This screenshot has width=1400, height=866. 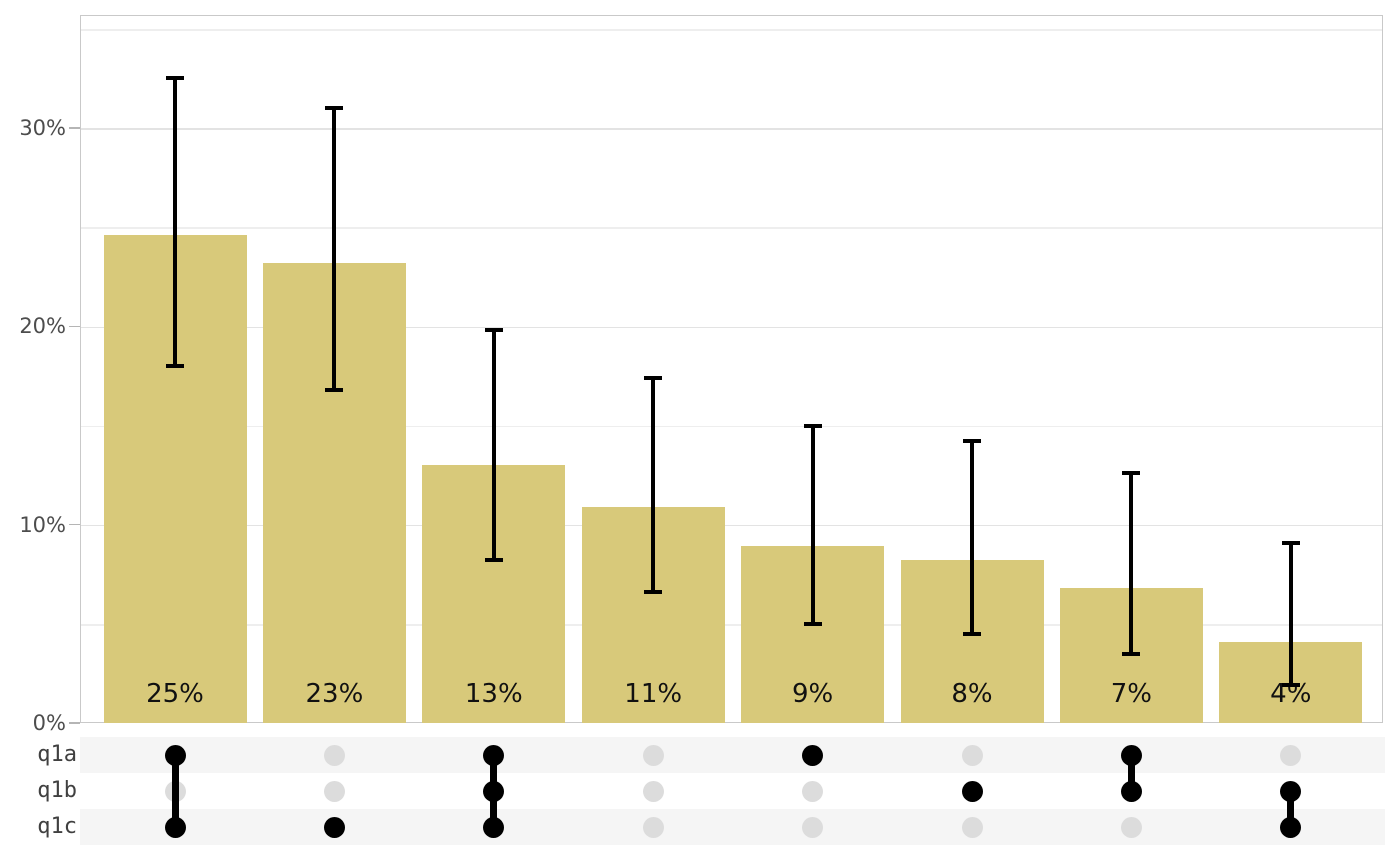 I want to click on bar-value-label: 8%, so click(x=972, y=694).